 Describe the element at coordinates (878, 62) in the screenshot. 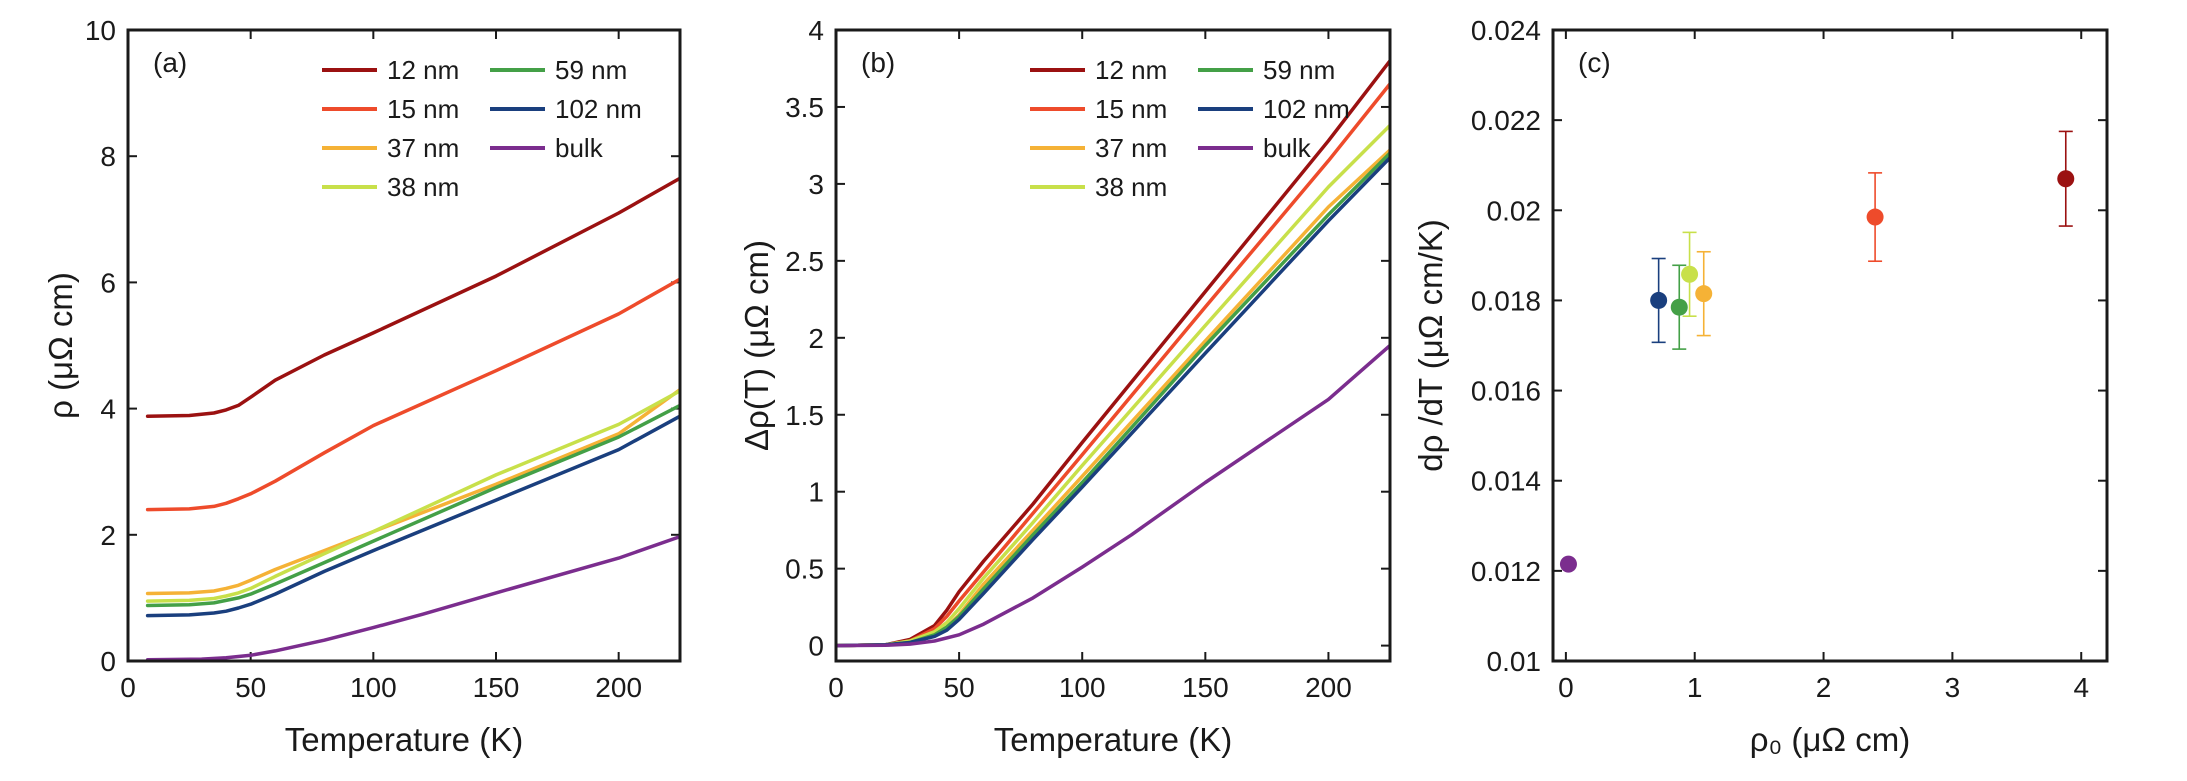

I see `panel-label: (b)` at that location.